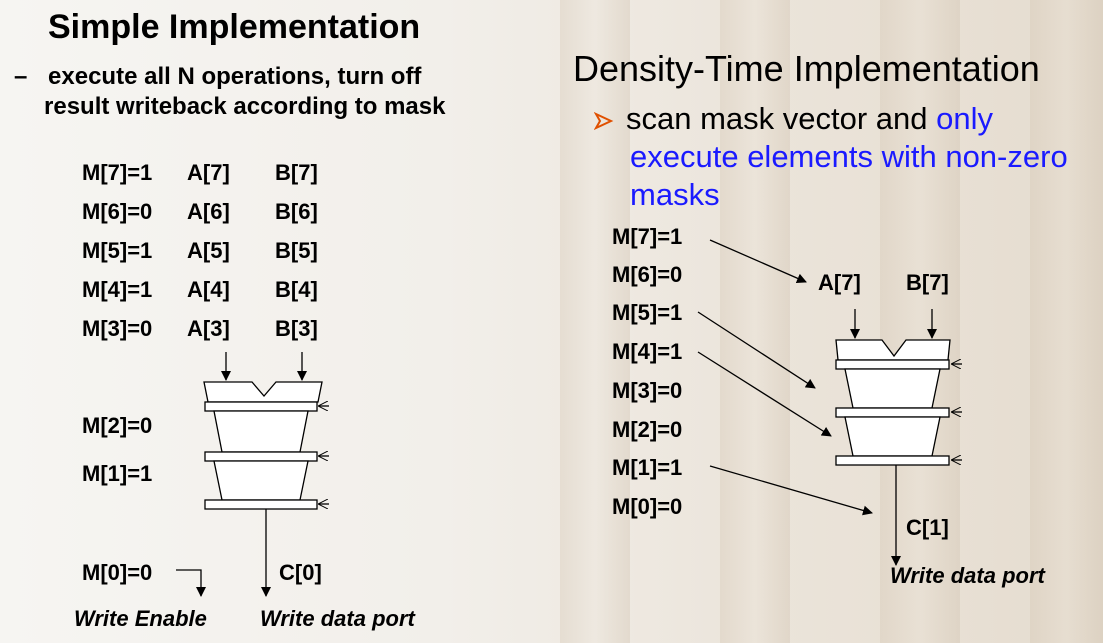 This screenshot has height=643, width=1103. What do you see at coordinates (806, 68) in the screenshot?
I see `right-title: Density-Time Implementation` at bounding box center [806, 68].